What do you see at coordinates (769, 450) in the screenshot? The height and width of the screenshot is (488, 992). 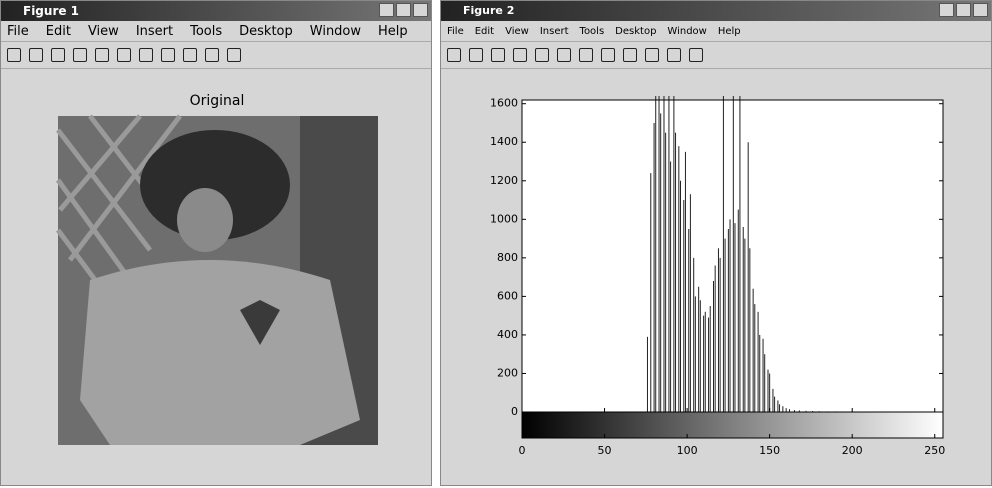 I see `x-tick-label: 150` at bounding box center [769, 450].